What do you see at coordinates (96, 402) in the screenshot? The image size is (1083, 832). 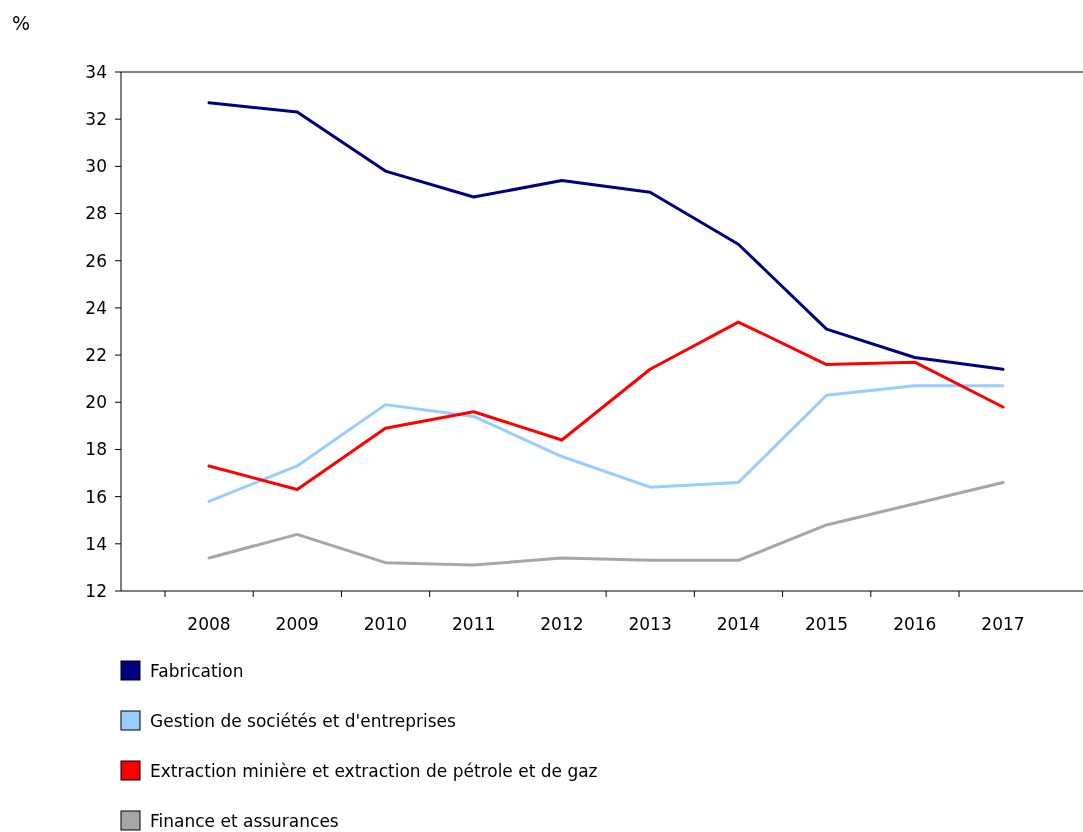 I see `y-tick-label: 20` at bounding box center [96, 402].